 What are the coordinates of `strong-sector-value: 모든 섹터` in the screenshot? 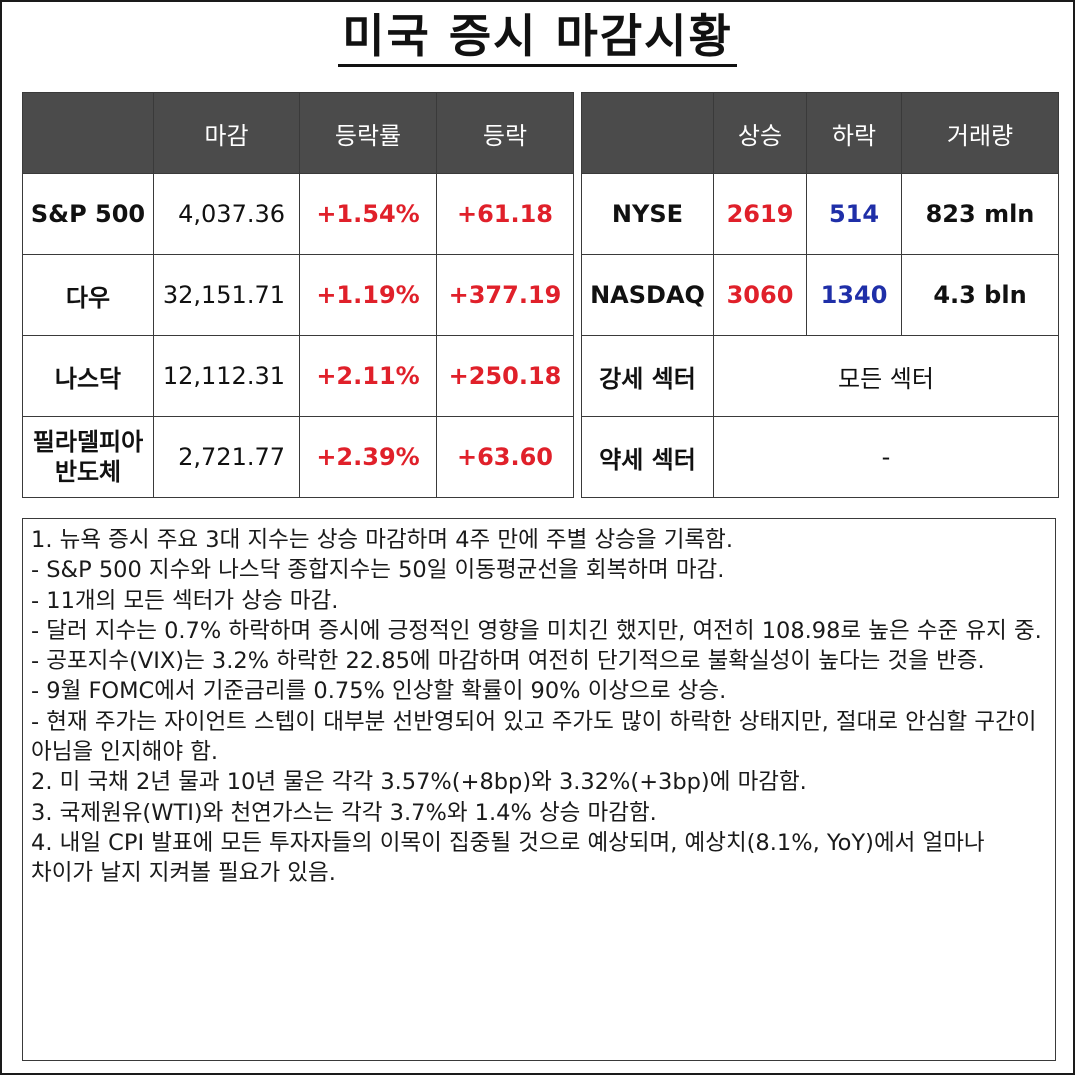 It's located at (886, 376).